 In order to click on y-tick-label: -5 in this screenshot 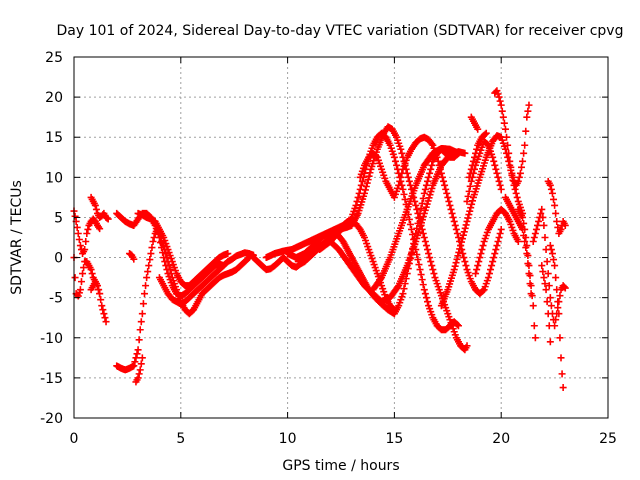, I will do `click(56, 299)`.